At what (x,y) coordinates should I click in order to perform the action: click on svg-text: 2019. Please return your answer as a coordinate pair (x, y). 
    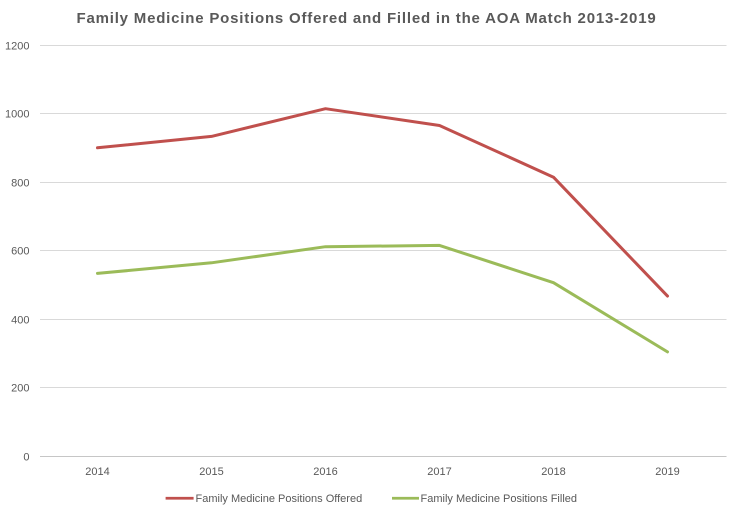
    Looking at the image, I should click on (667, 472).